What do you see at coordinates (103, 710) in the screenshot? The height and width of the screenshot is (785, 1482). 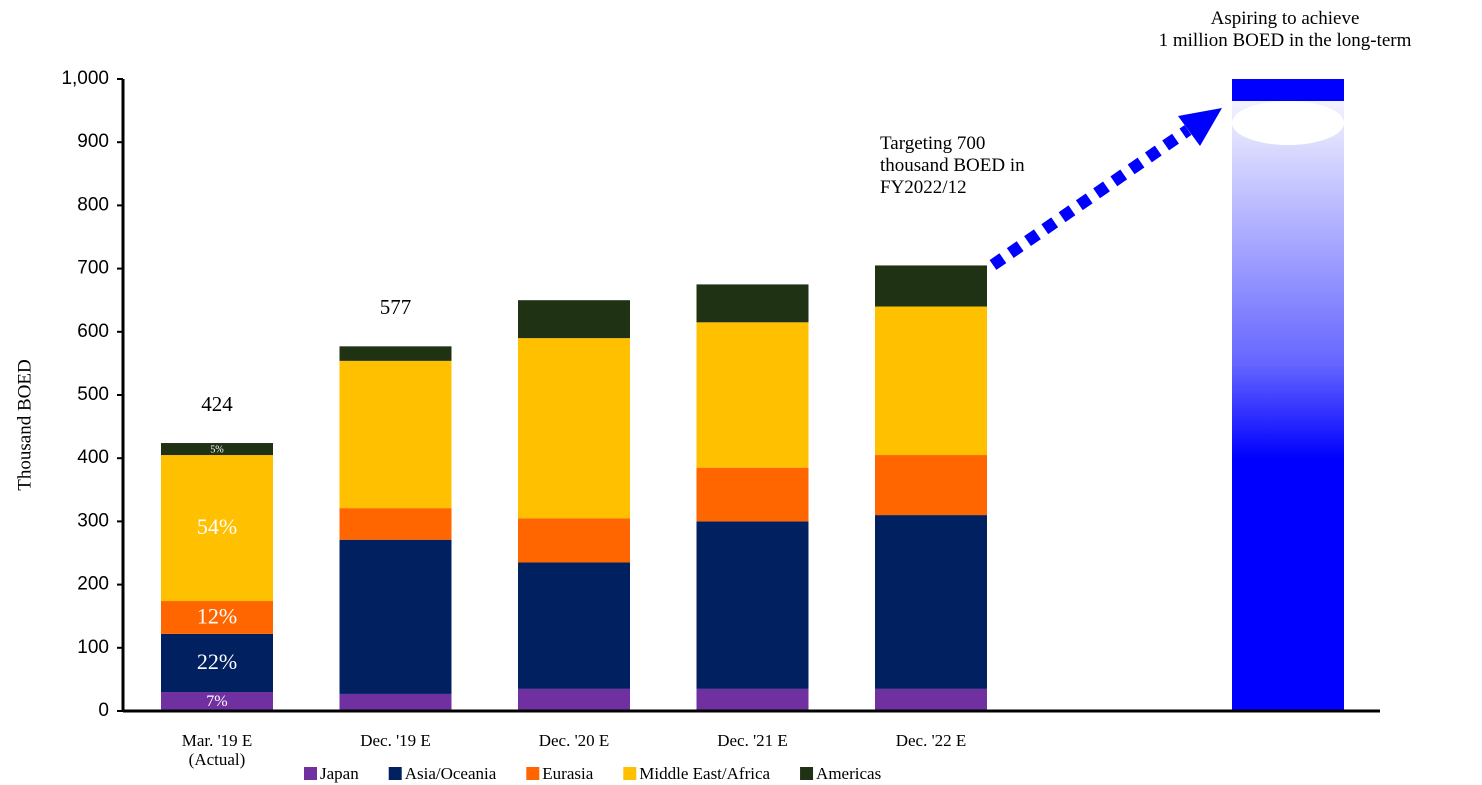 I see `y-tick-label: 0` at bounding box center [103, 710].